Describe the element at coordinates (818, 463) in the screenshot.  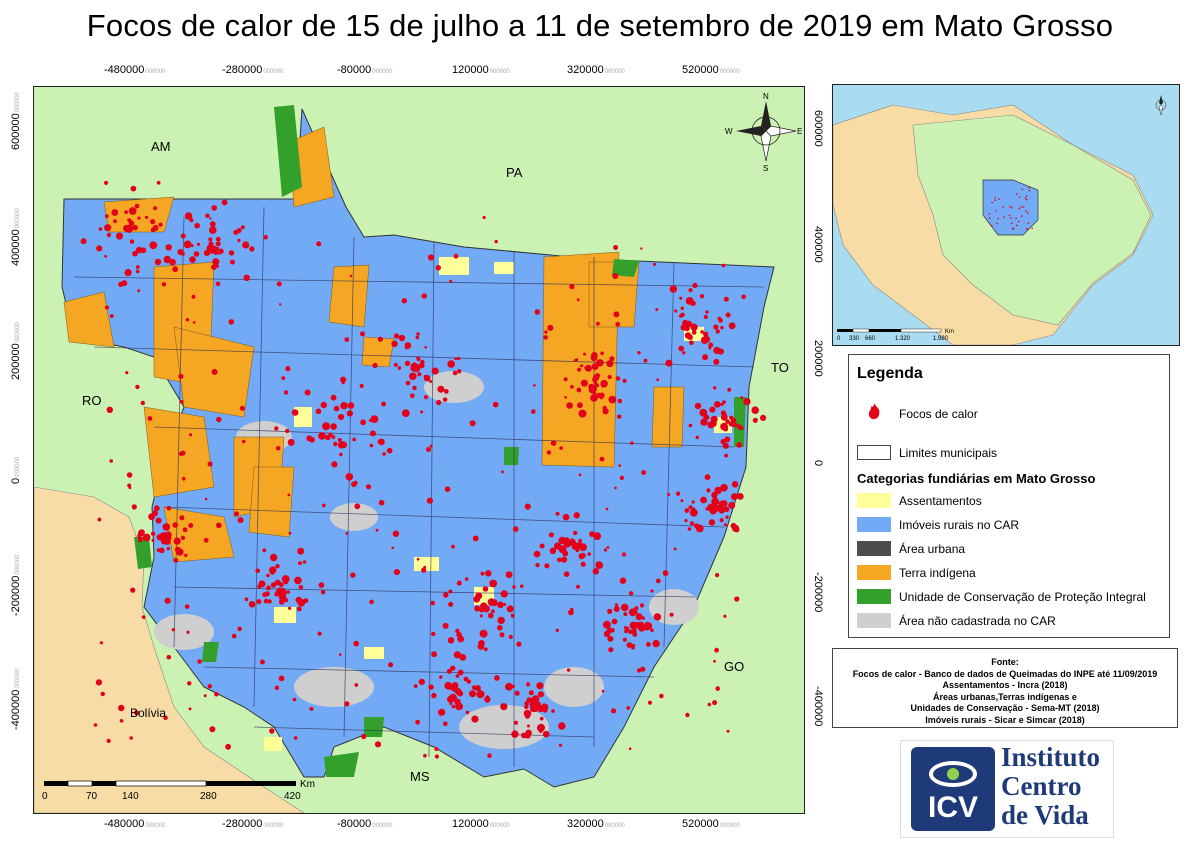
I see `y-tick: 0` at that location.